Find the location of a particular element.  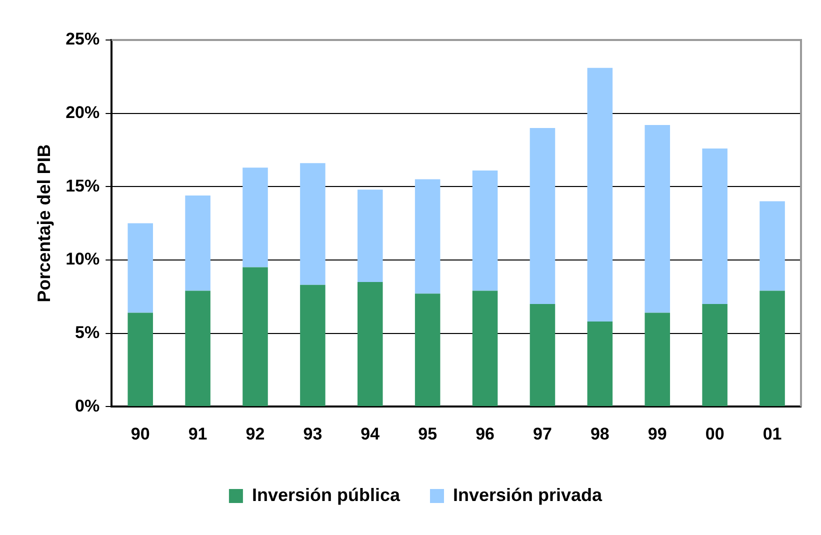

y-tick-label: 10% is located at coordinates (83, 259).